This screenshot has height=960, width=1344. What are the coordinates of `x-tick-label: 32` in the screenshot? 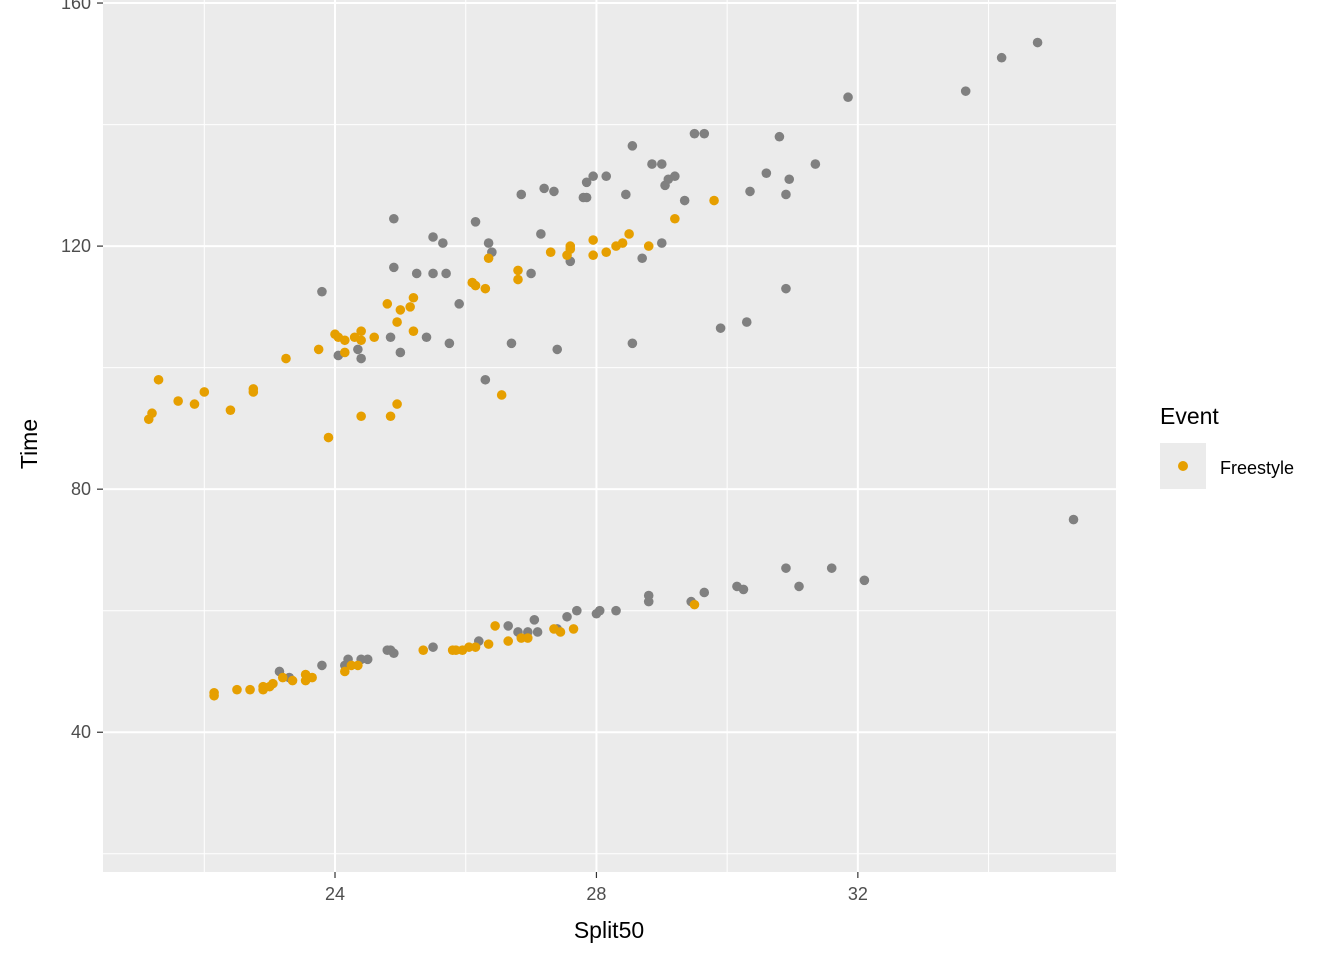 It's located at (858, 894).